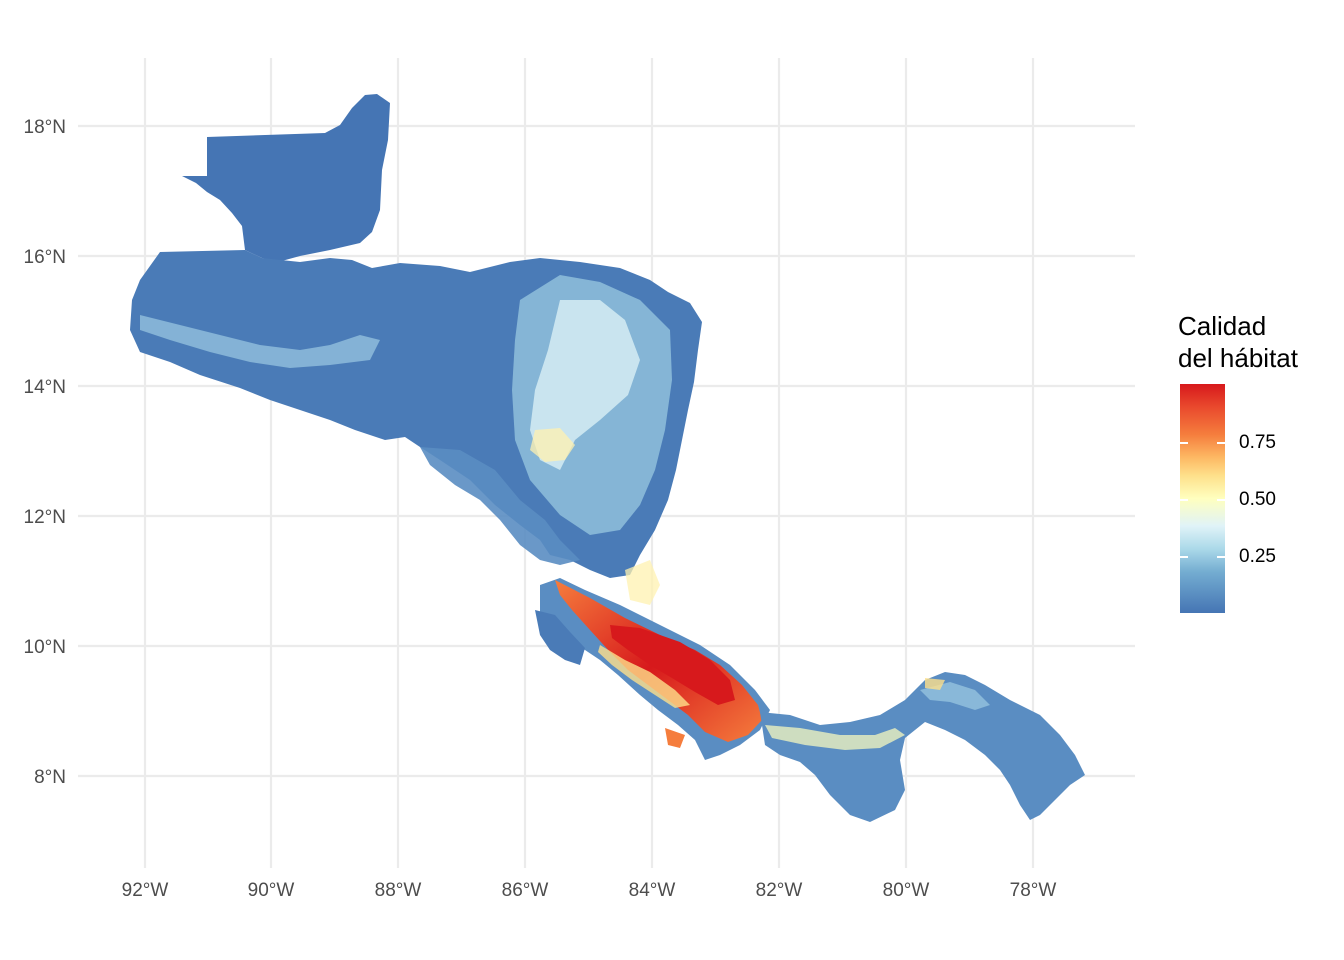  Describe the element at coordinates (398, 890) in the screenshot. I see `x-tick-label: 88°W` at that location.